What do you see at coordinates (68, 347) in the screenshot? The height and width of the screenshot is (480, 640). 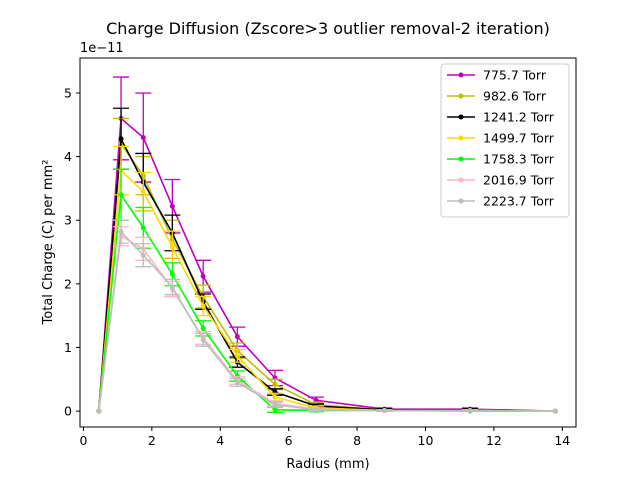 I see `y-tick-label: 1` at bounding box center [68, 347].